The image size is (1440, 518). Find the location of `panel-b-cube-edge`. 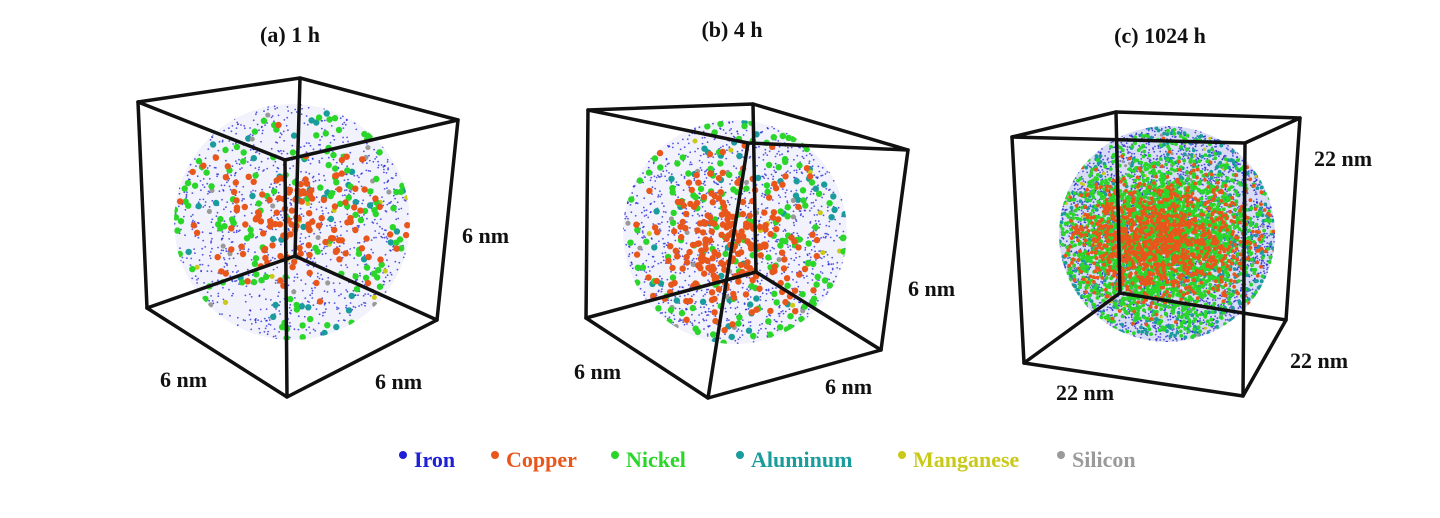

panel-b-cube-edge is located at coordinates (728, 270).